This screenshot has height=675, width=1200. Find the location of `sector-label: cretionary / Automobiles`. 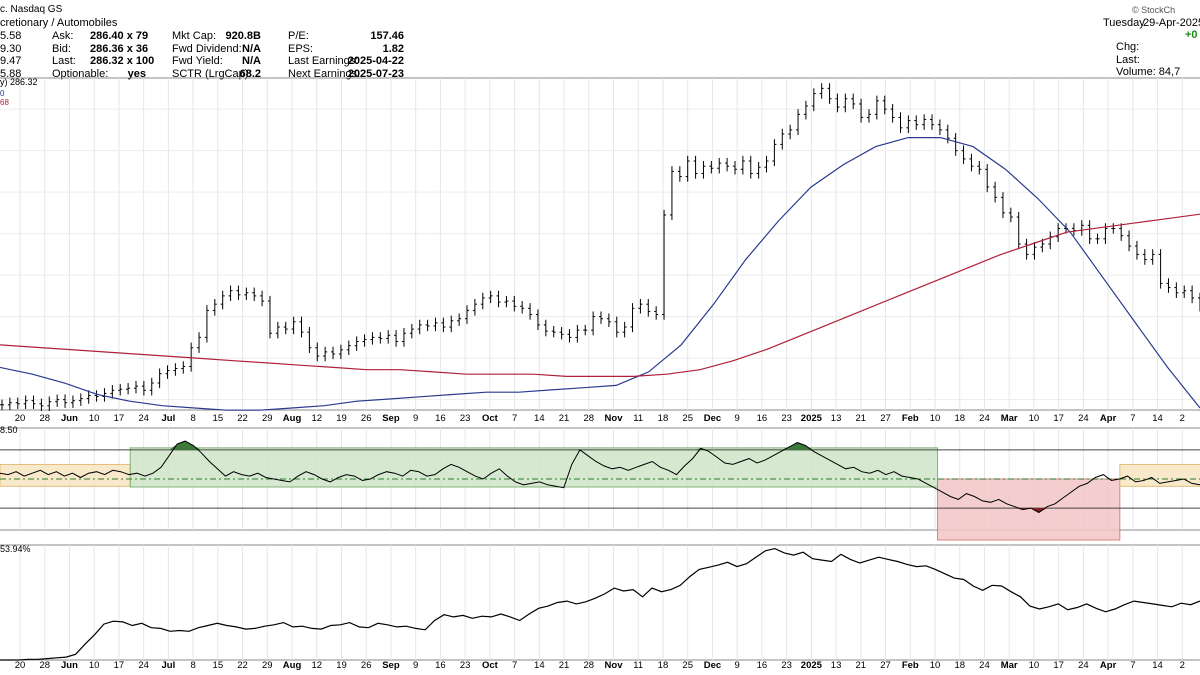

sector-label: cretionary / Automobiles is located at coordinates (59, 23).